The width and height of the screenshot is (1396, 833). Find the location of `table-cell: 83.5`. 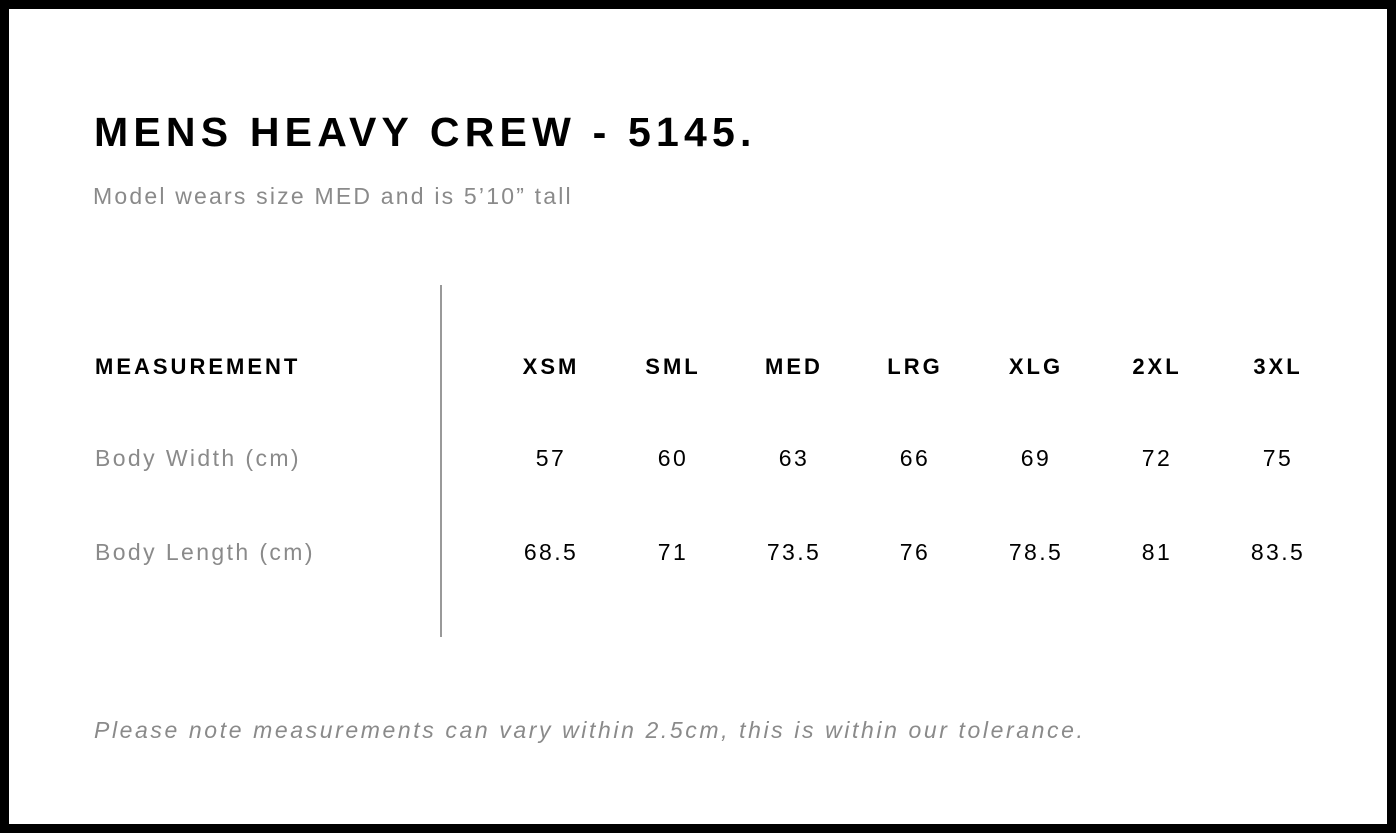

table-cell: 83.5 is located at coordinates (1278, 552).